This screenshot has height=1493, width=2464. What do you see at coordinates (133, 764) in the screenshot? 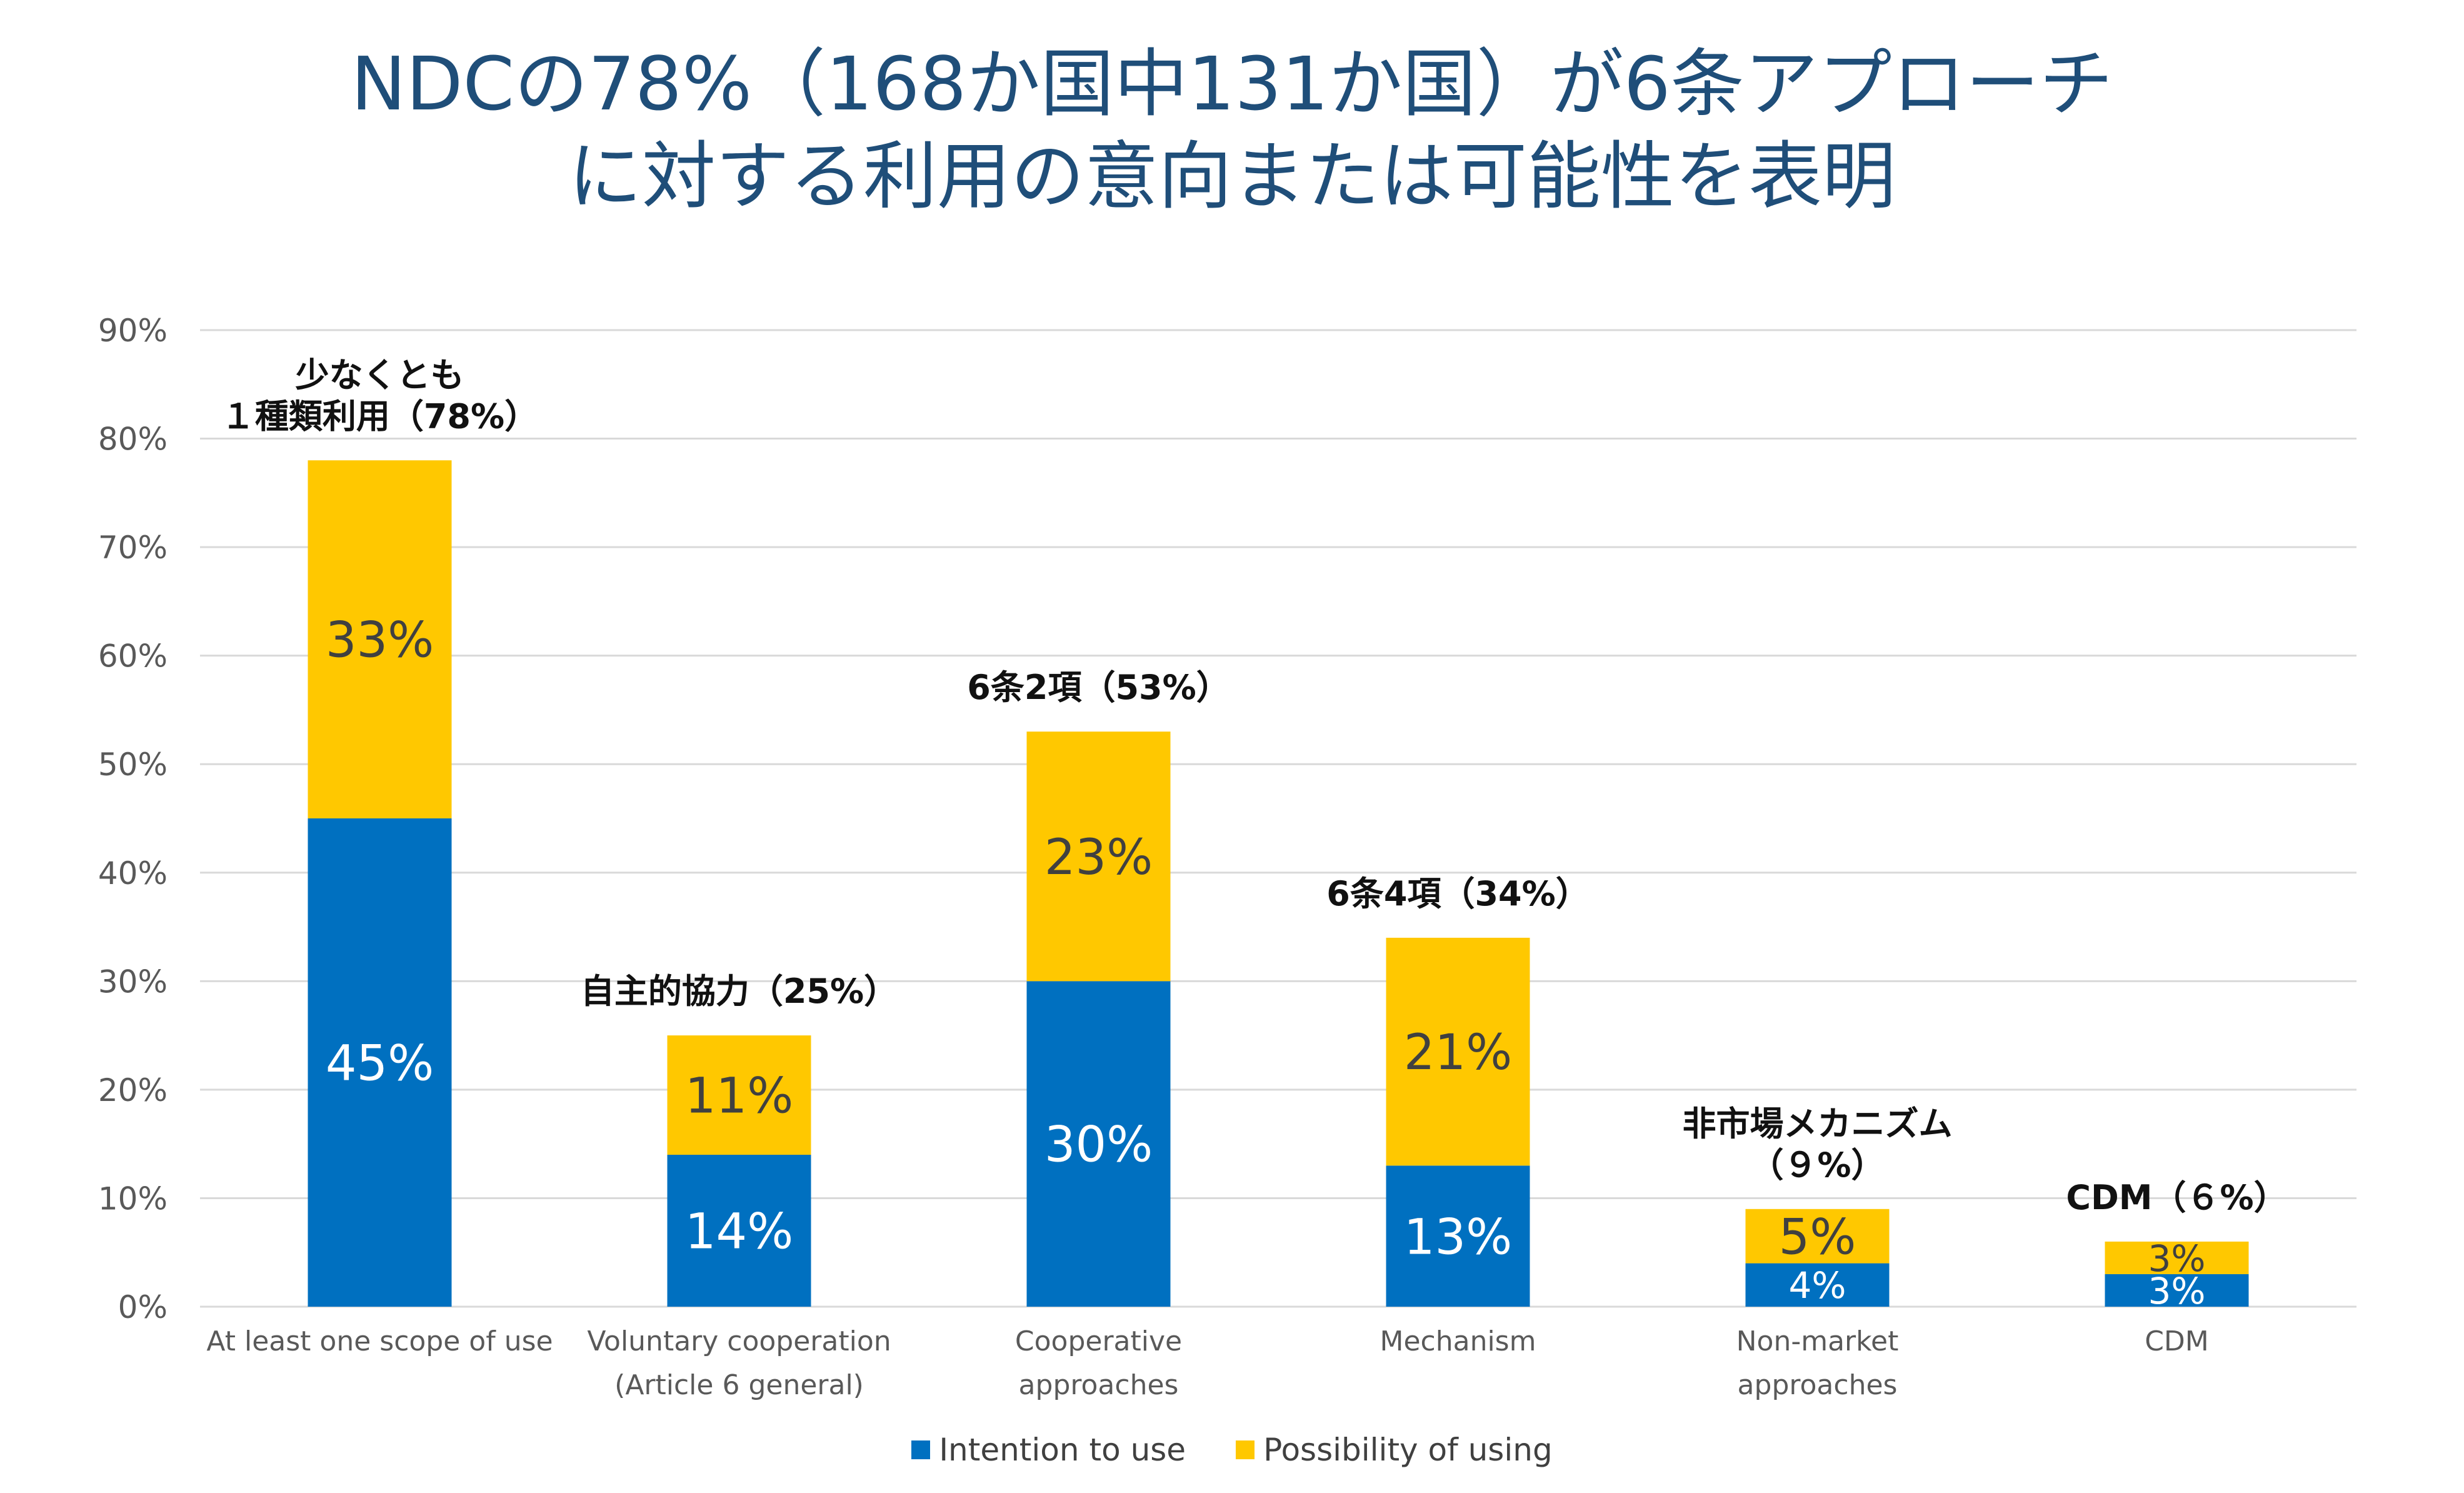
I see `y-tick-label: 50%` at bounding box center [133, 764].